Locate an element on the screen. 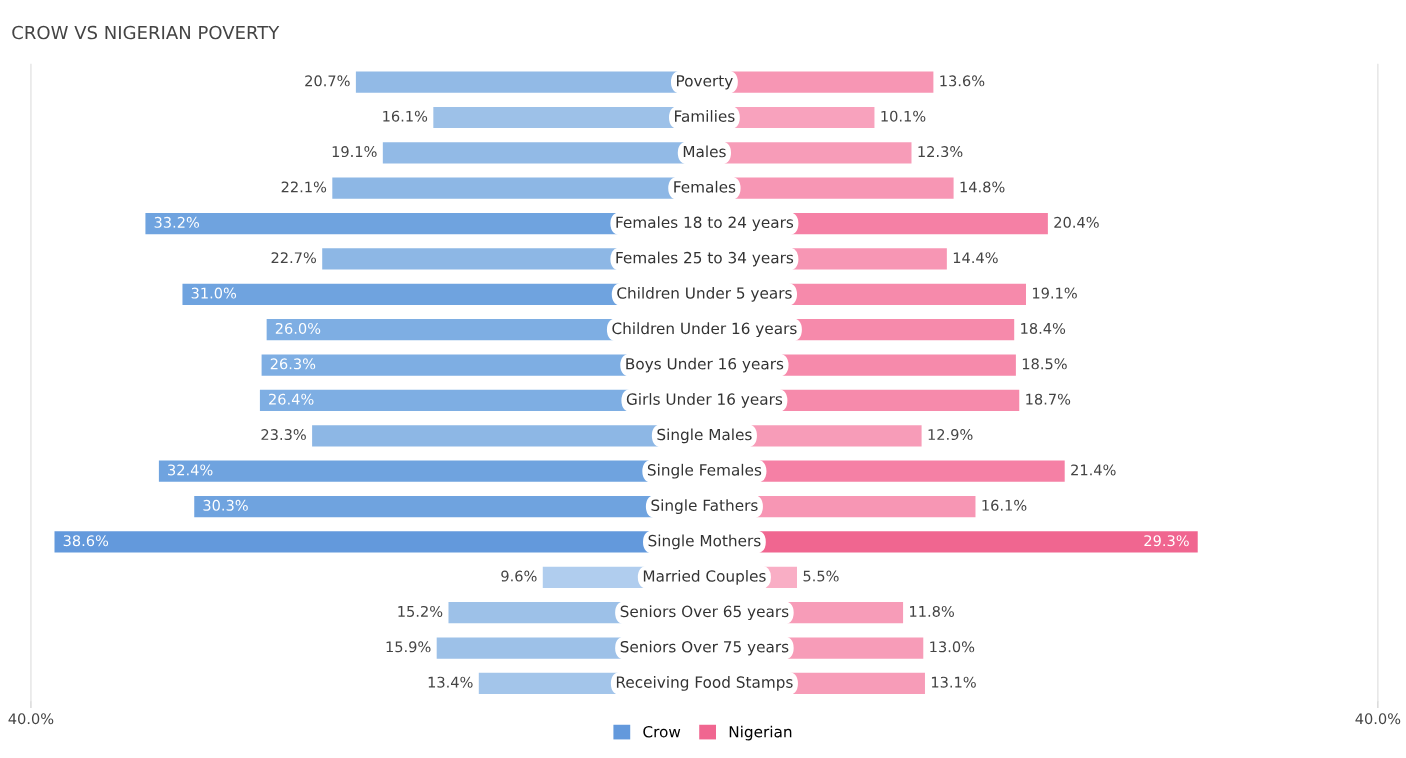  category-label: Females is located at coordinates (705, 186).